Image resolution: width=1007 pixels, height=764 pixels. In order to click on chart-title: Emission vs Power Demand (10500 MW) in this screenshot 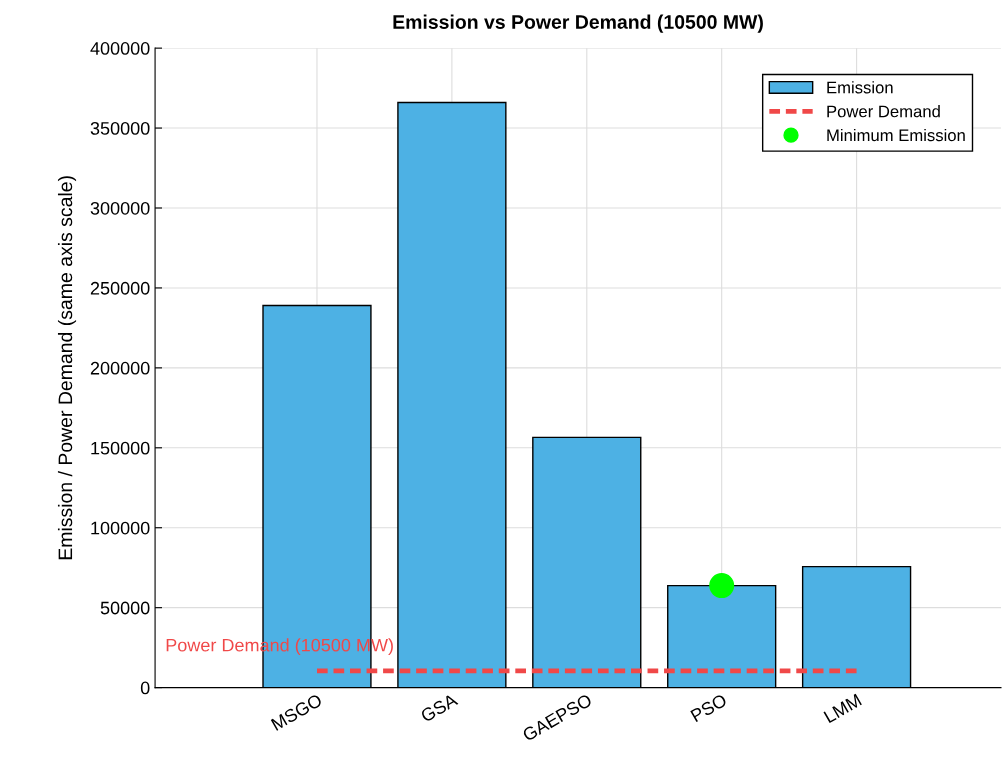, I will do `click(578, 23)`.